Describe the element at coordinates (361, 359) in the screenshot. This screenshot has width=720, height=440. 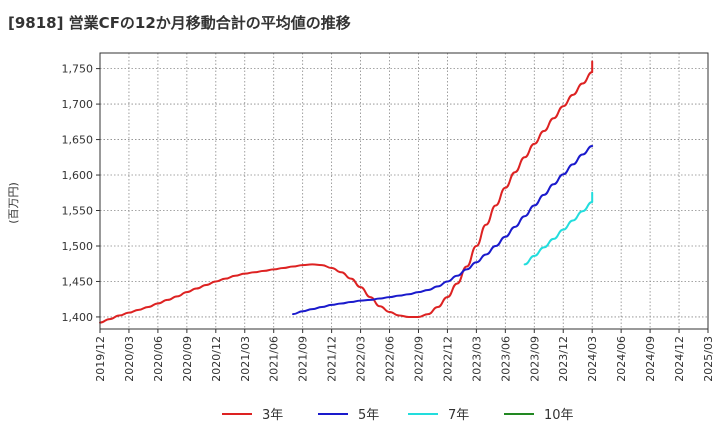
I see `x-tick-label: 2022/03` at that location.